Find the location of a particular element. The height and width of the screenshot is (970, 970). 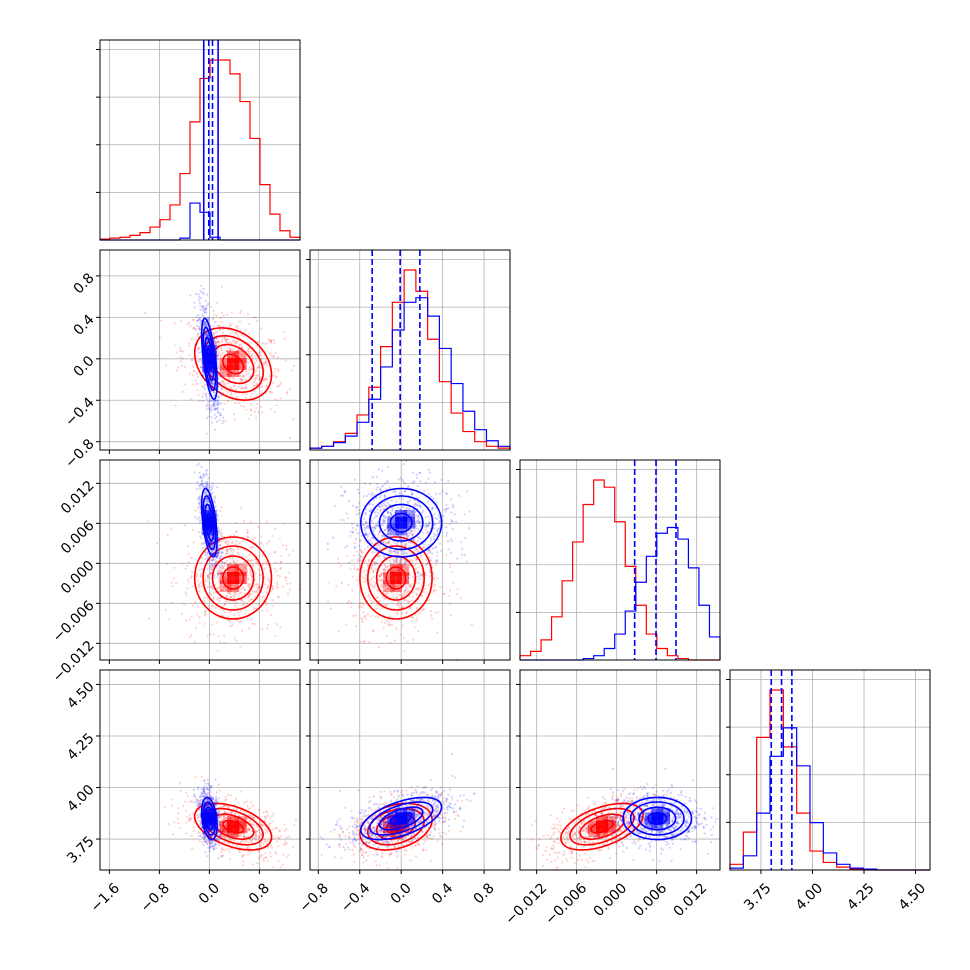

axes-frame is located at coordinates (410, 350).